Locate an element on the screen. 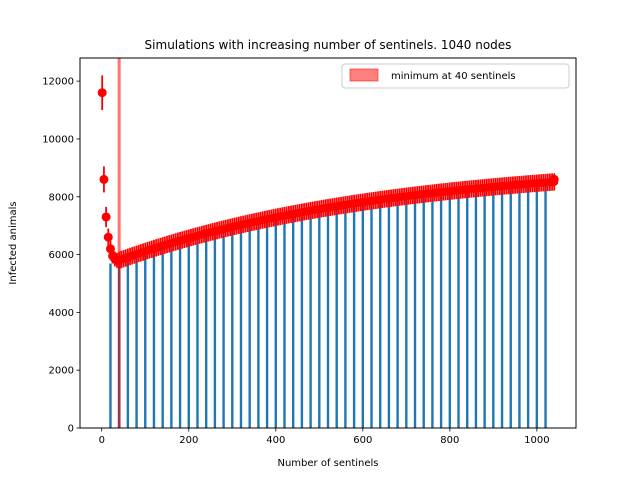  legend-box is located at coordinates (455, 76).